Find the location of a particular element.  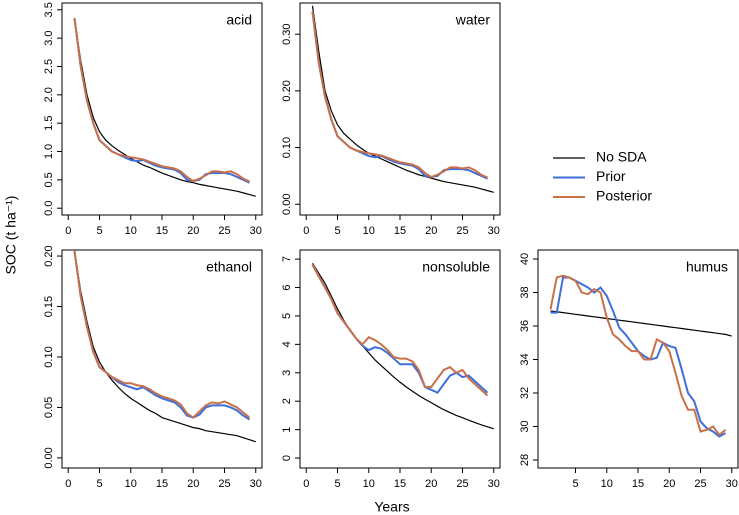

y-tick-label: 32 is located at coordinates (525, 393).